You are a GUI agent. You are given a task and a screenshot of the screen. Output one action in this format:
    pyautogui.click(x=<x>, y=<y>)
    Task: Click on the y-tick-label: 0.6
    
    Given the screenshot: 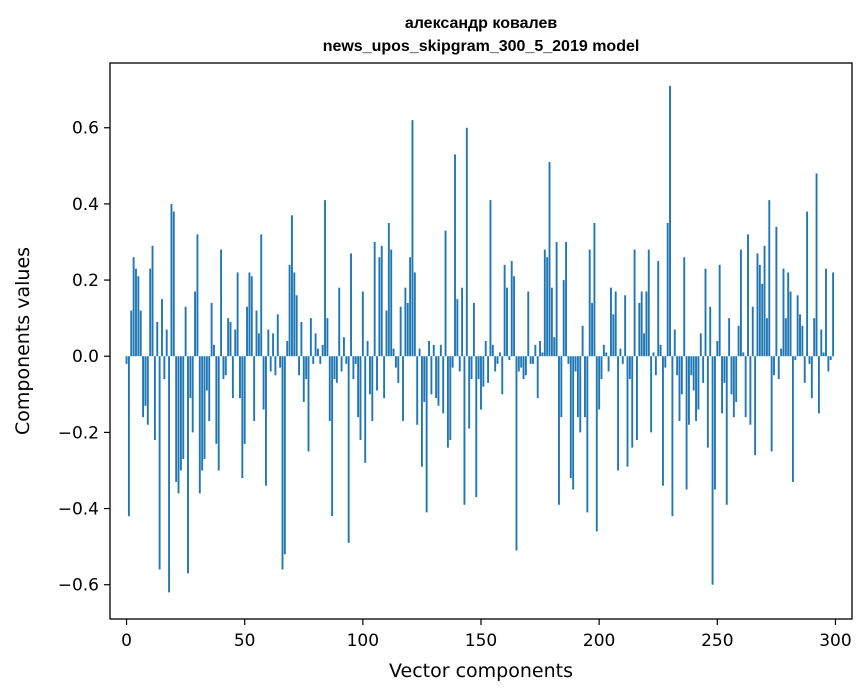 What is the action you would take?
    pyautogui.click(x=85, y=129)
    